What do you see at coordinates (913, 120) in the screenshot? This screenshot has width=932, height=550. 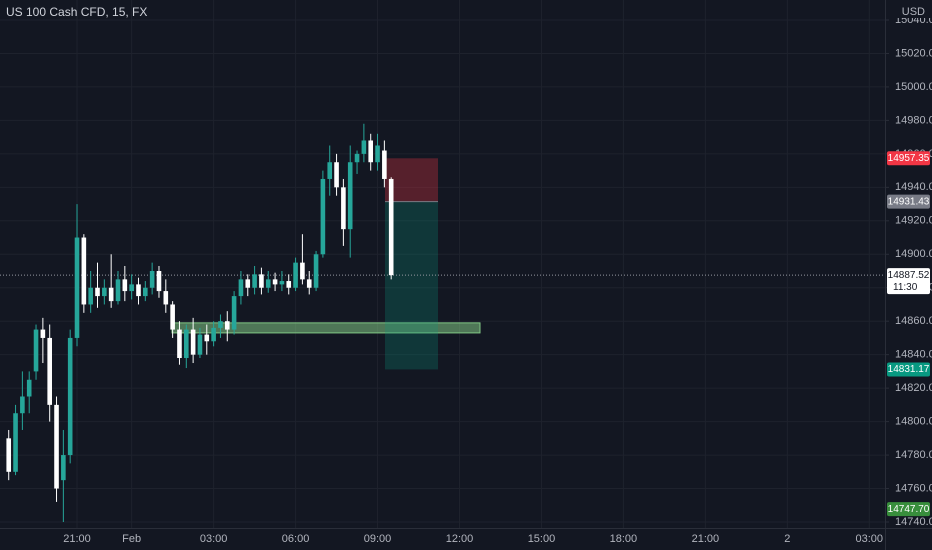 I see `y-tick-label: 14980.00` at bounding box center [913, 120].